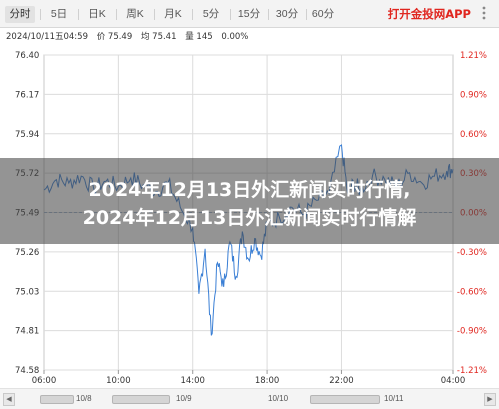 This screenshot has height=409, width=499. Describe the element at coordinates (235, 37) in the screenshot. I see `info-change: 0.00%` at that location.